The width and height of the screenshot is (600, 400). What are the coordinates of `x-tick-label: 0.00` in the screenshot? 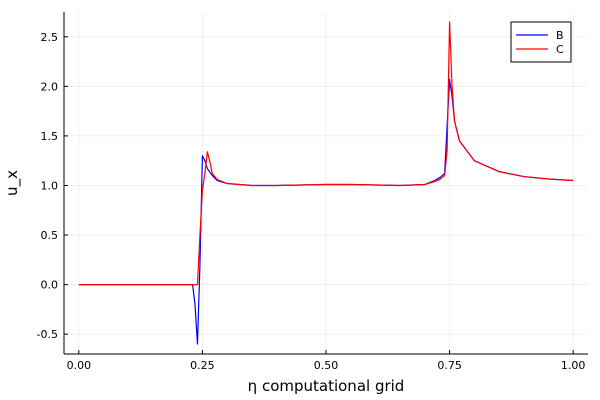 It's located at (79, 365).